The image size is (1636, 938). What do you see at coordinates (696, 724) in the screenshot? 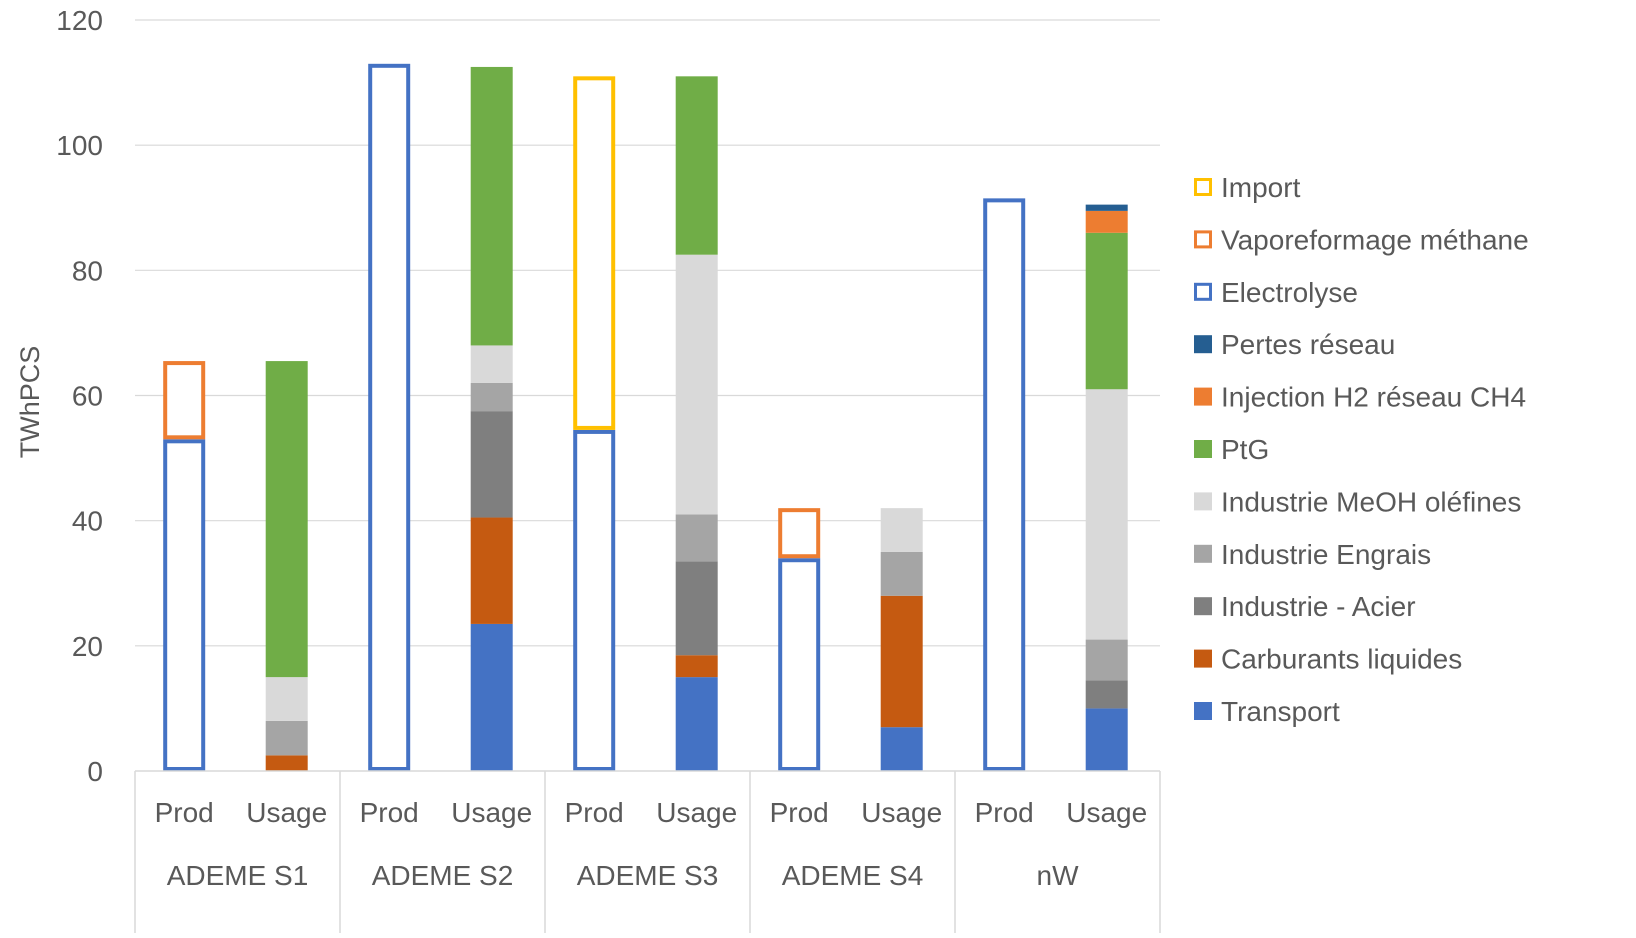
I see `bar-segment-transport-ademe-s3` at bounding box center [696, 724].